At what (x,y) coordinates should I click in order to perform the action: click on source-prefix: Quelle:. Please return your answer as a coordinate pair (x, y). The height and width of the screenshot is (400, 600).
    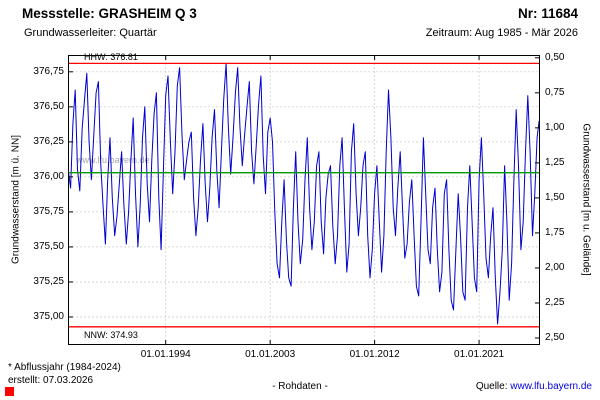
    Looking at the image, I should click on (491, 386).